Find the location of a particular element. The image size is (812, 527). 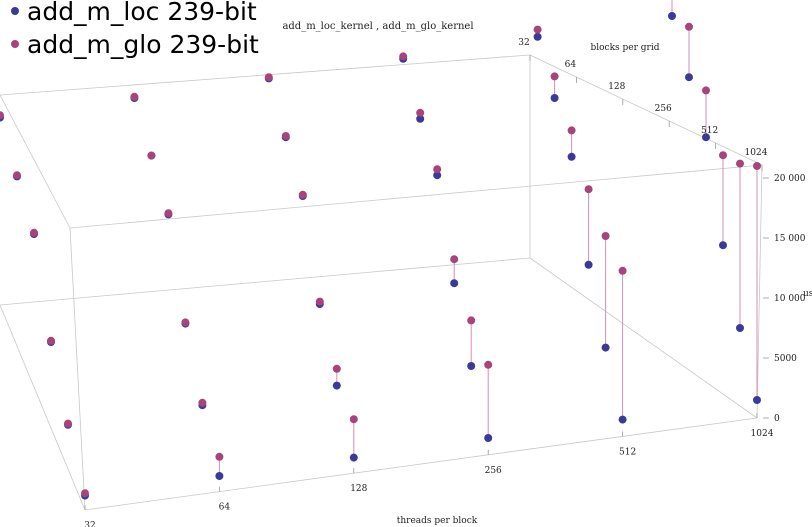

x-tick-label: 256 is located at coordinates (493, 471).